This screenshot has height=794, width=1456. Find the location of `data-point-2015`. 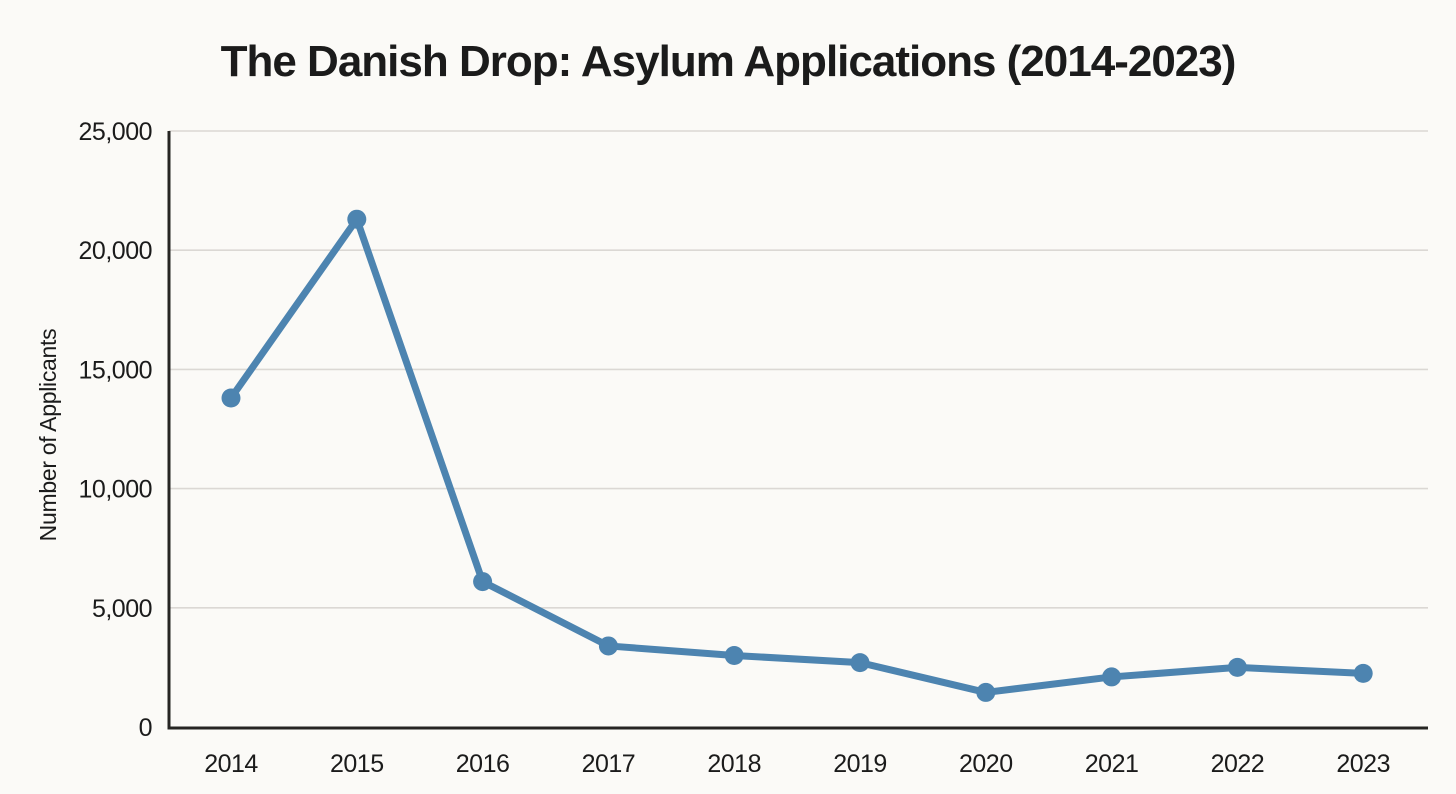

data-point-2015 is located at coordinates (357, 219).